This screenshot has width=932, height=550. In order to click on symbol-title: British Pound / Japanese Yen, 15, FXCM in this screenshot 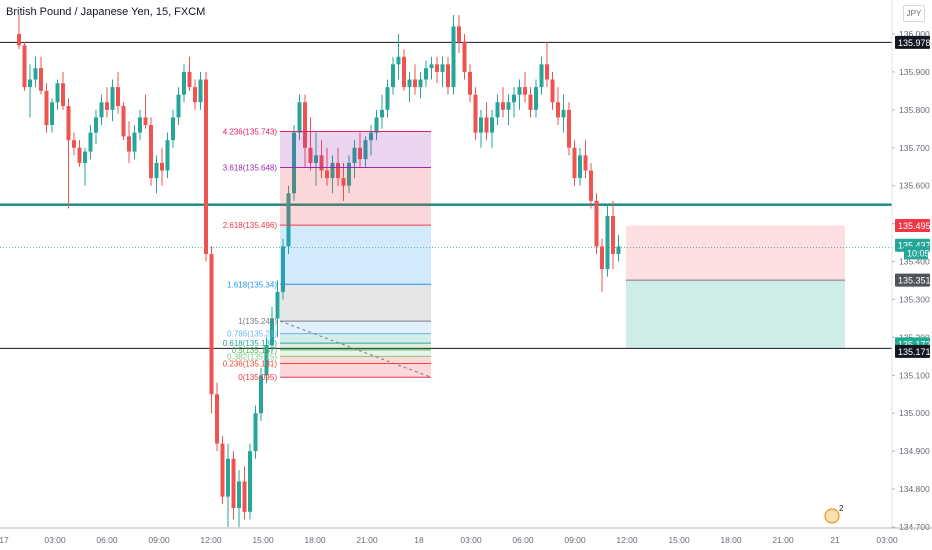, I will do `click(106, 12)`.